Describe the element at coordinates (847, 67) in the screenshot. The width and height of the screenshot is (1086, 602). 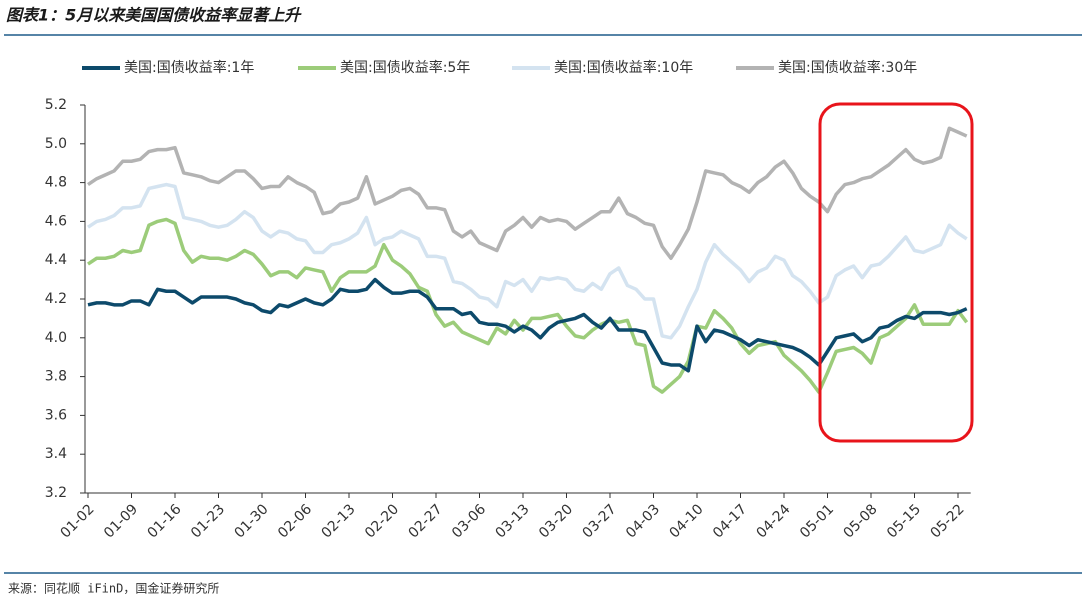
I see `legend-label: 美国:国债收益率:30年` at that location.